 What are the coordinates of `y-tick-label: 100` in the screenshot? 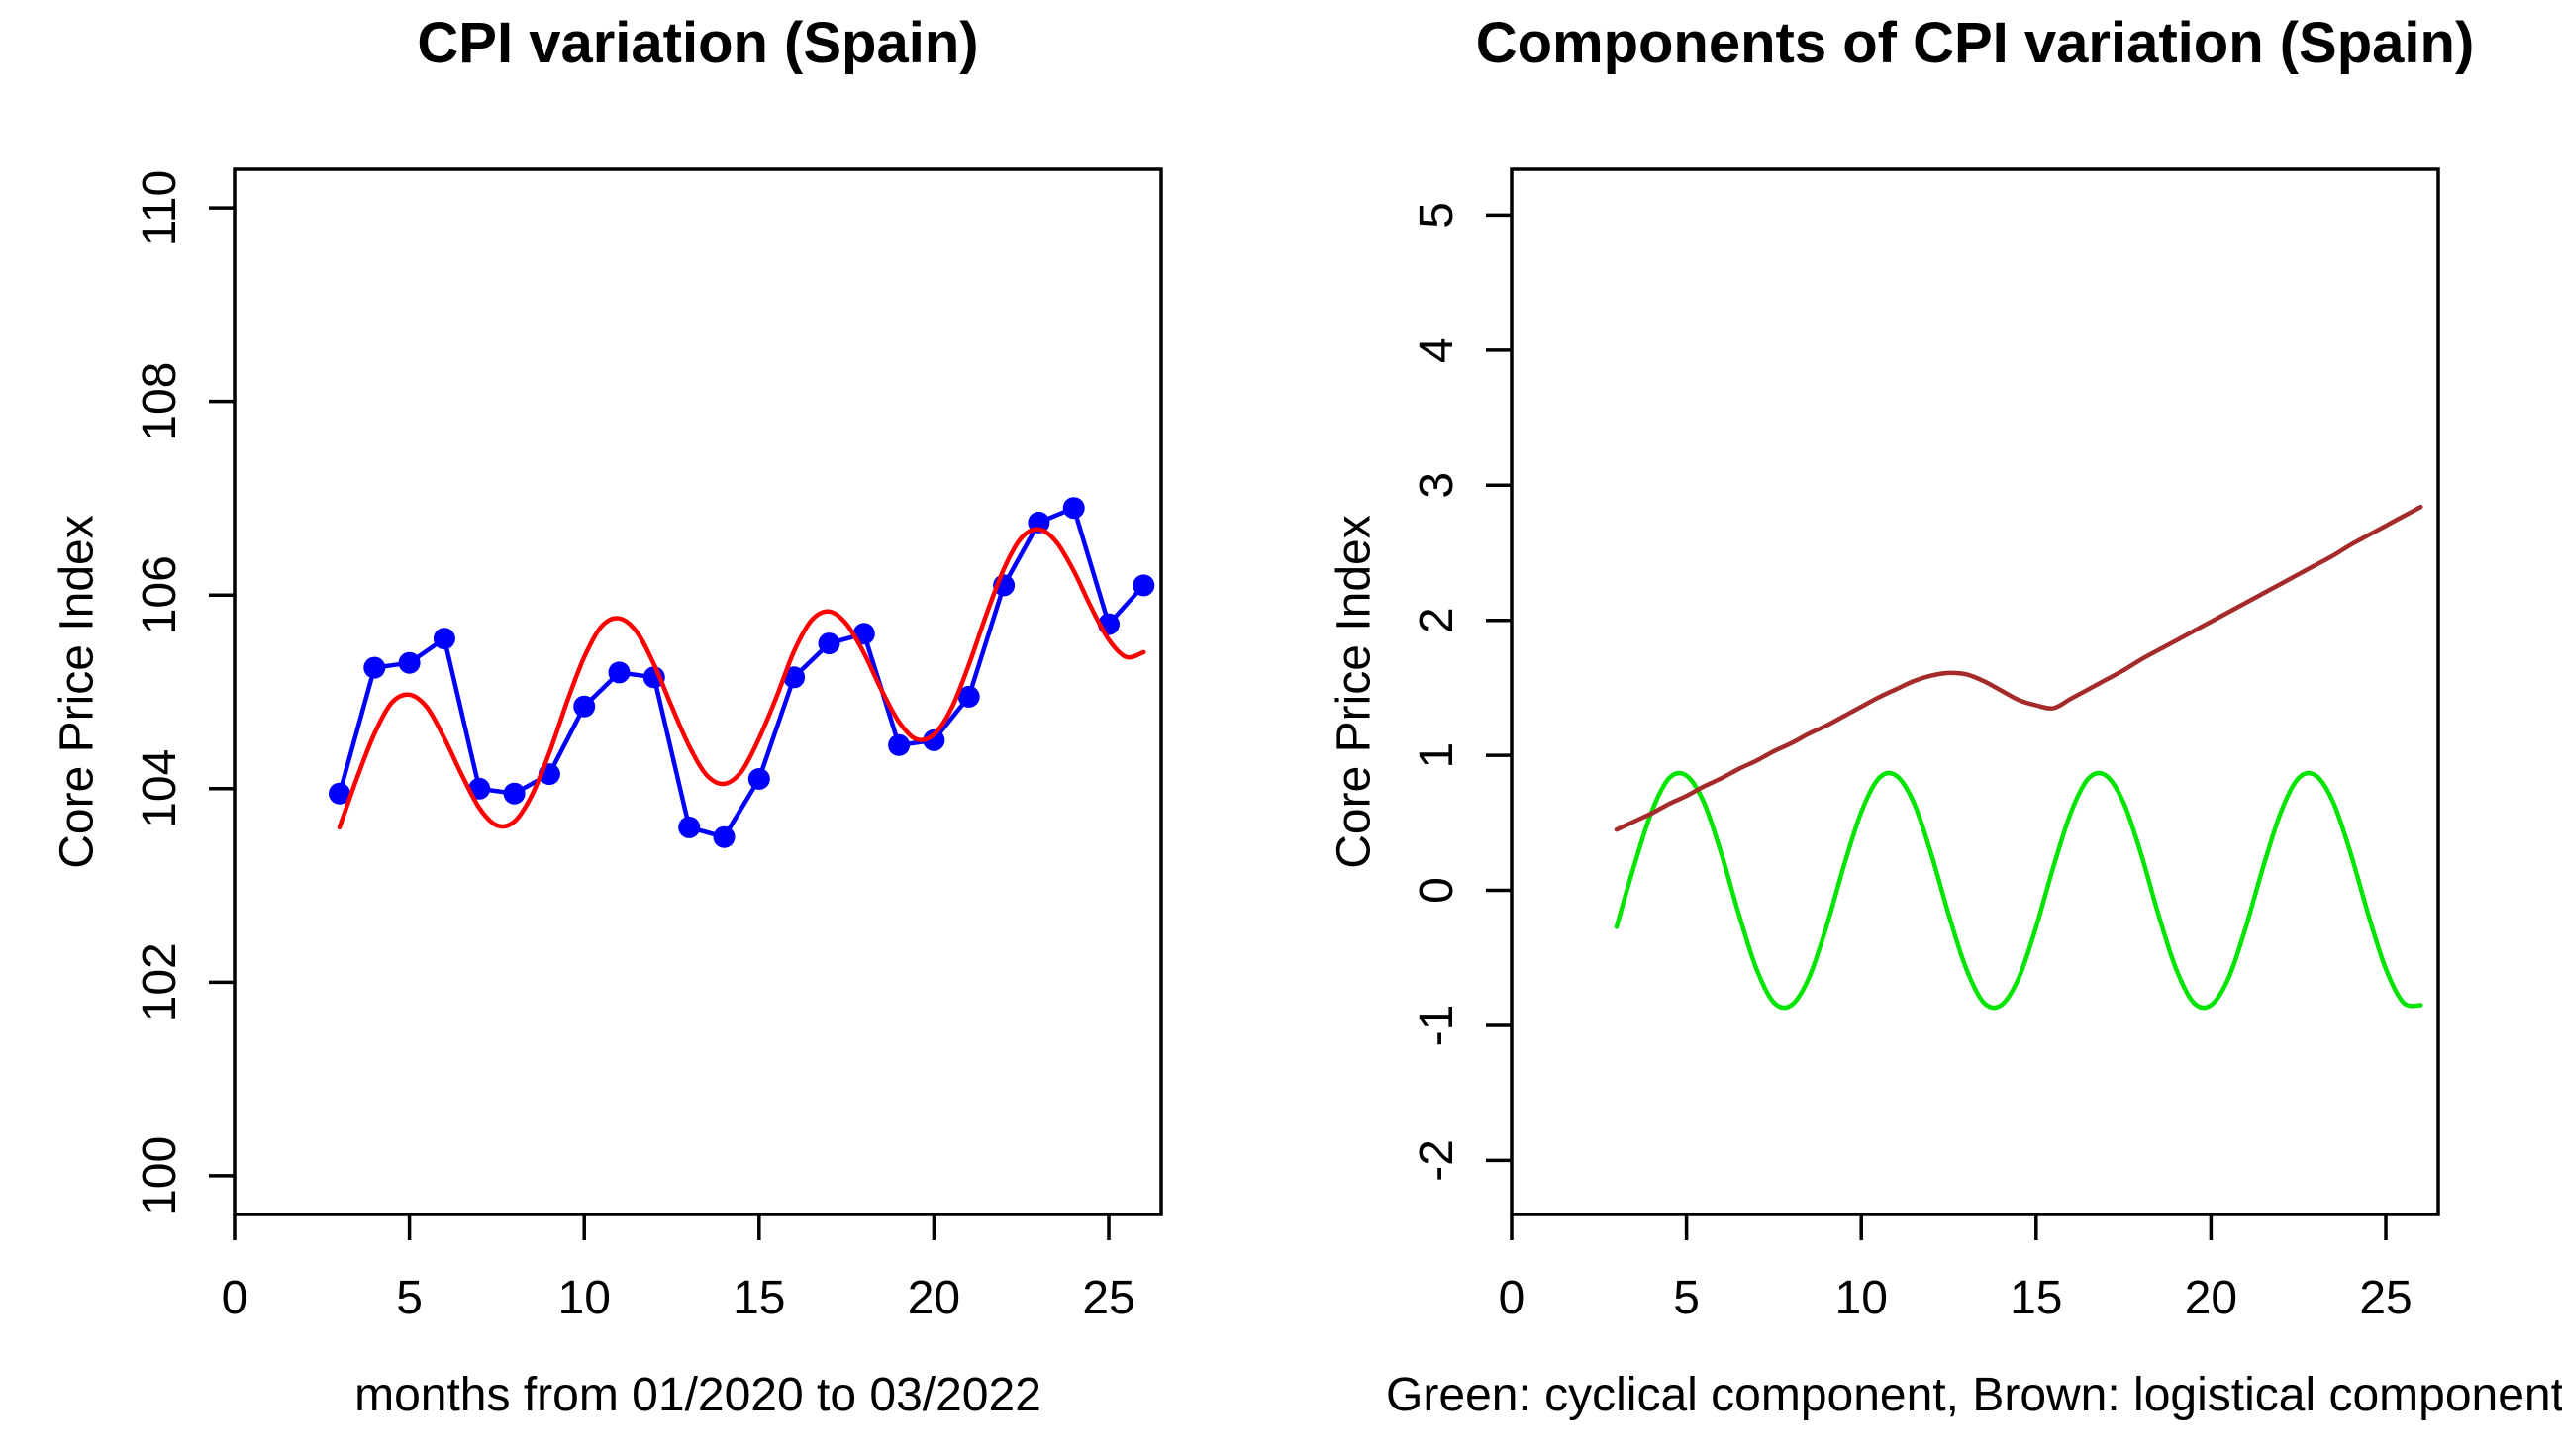 It's located at (160, 1175).